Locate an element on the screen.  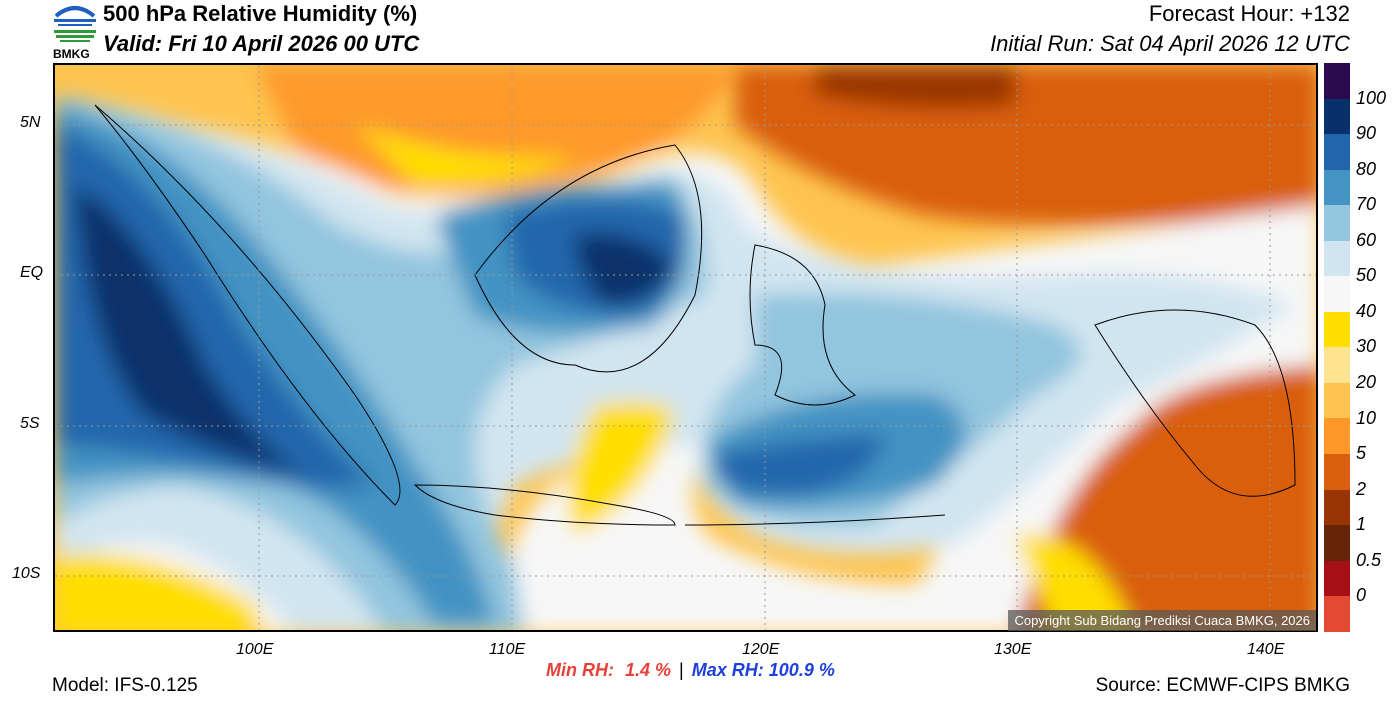
colorbar-label: 30 is located at coordinates (1366, 346).